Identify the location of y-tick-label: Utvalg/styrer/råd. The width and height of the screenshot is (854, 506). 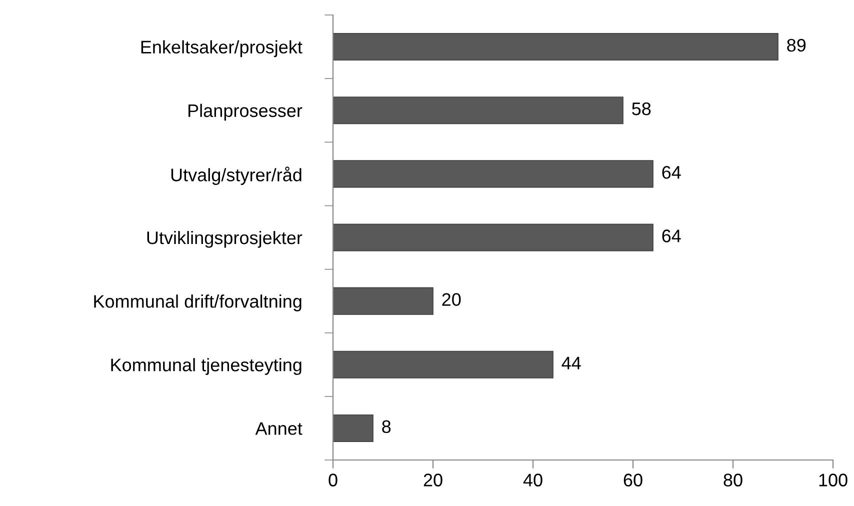
(236, 175).